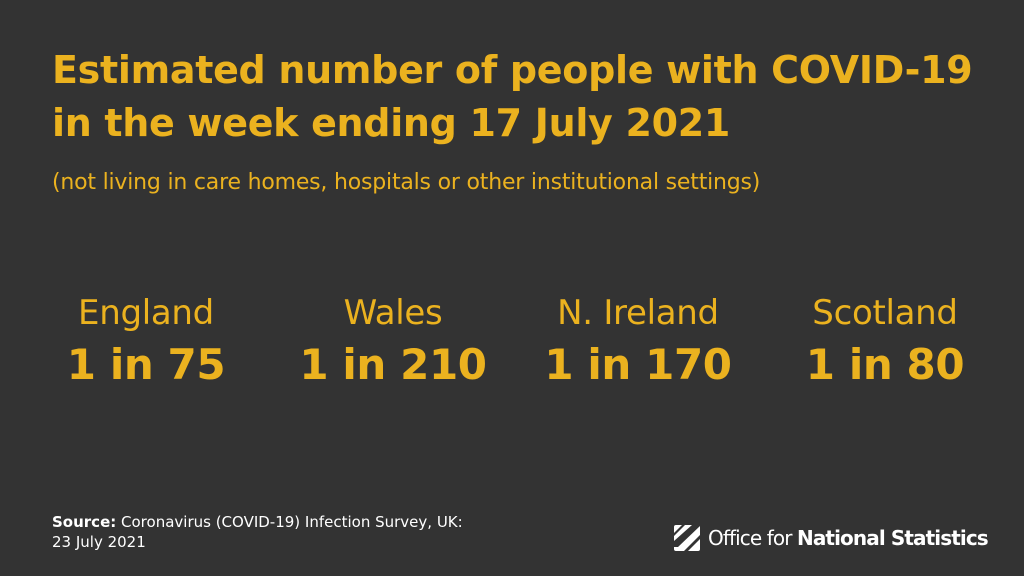 The height and width of the screenshot is (576, 1024). What do you see at coordinates (885, 364) in the screenshot?
I see `stat-value: 1 in 80` at bounding box center [885, 364].